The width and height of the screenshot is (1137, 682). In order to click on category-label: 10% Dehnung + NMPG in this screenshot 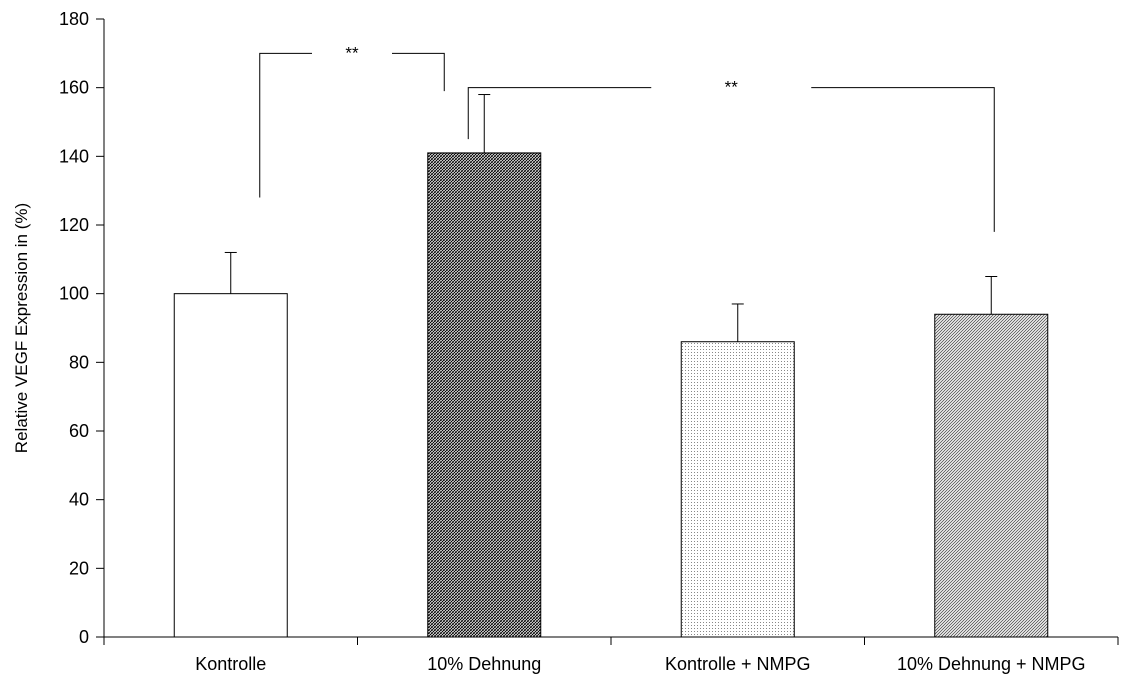, I will do `click(991, 664)`.